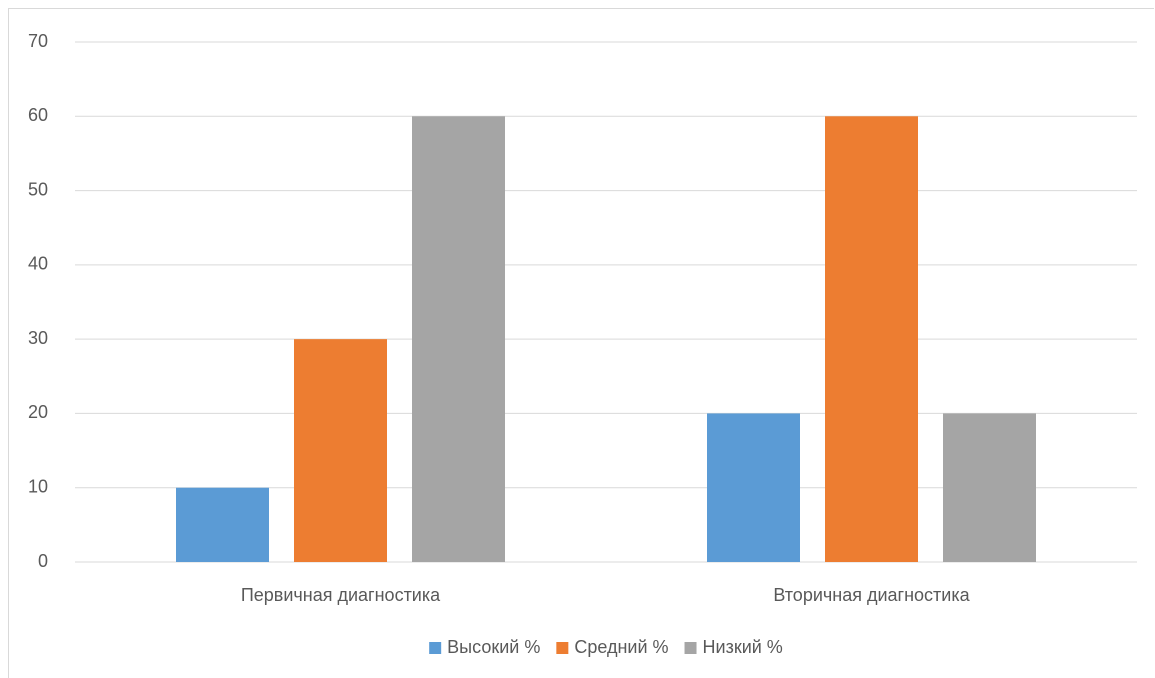  I want to click on y-tick-label: 40, so click(38, 264).